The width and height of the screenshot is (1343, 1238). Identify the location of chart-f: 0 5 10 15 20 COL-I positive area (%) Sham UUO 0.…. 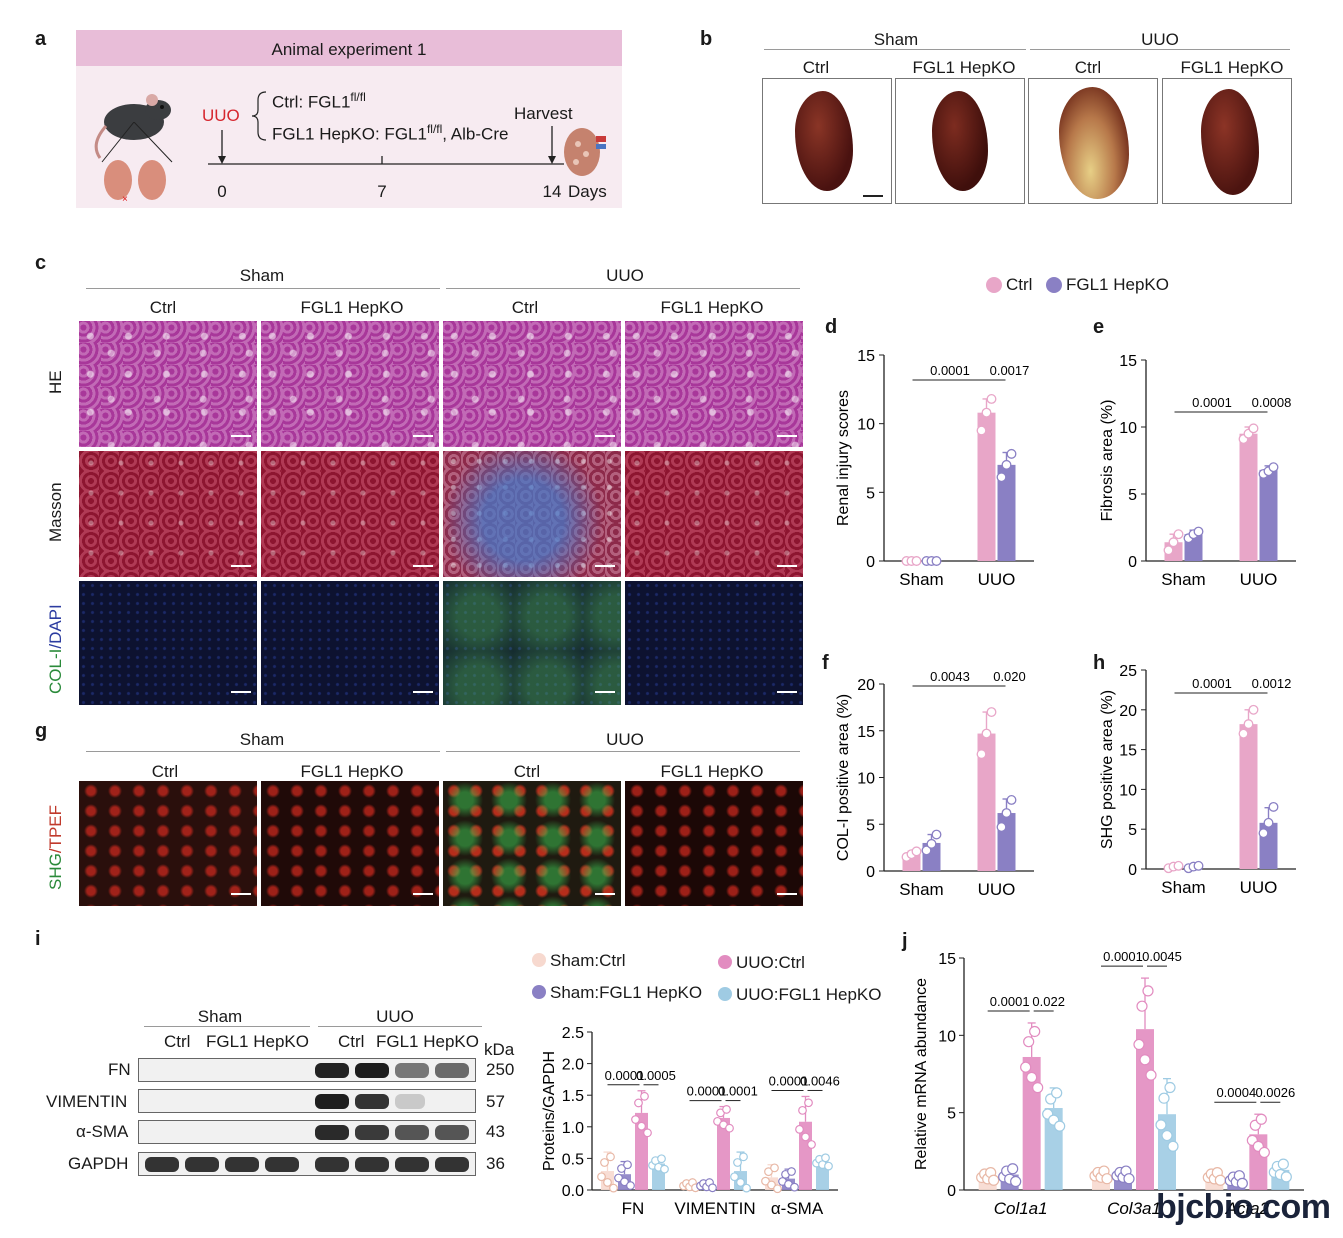
(934, 784).